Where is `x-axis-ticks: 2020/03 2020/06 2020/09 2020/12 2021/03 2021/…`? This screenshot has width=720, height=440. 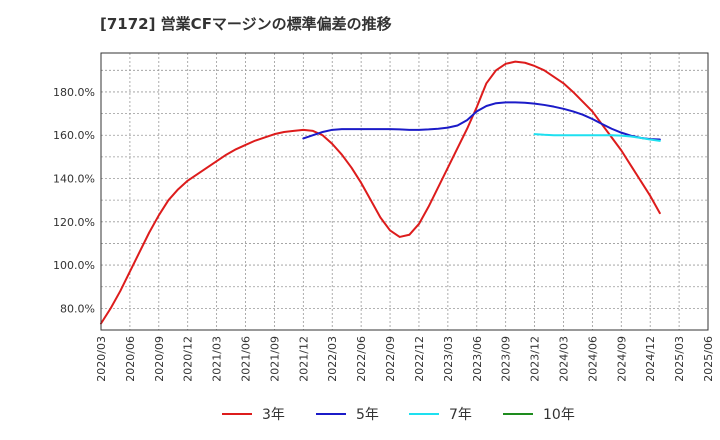
x-axis-ticks: 2020/03 2020/06 2020/09 2020/12 2021/03 2021/… is located at coordinates (405, 359).